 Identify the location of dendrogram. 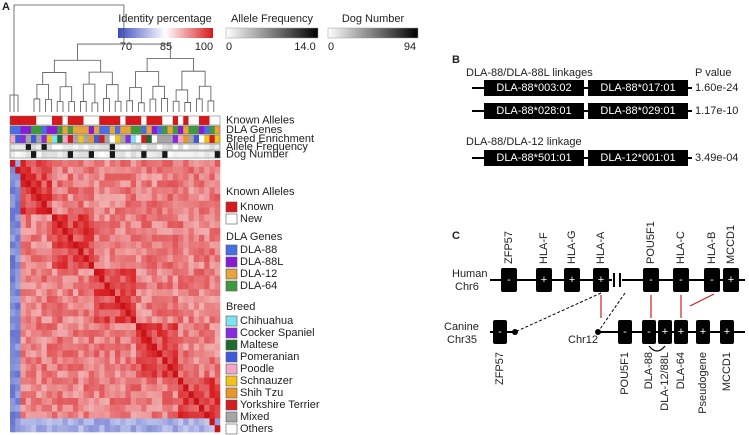
(193, 80).